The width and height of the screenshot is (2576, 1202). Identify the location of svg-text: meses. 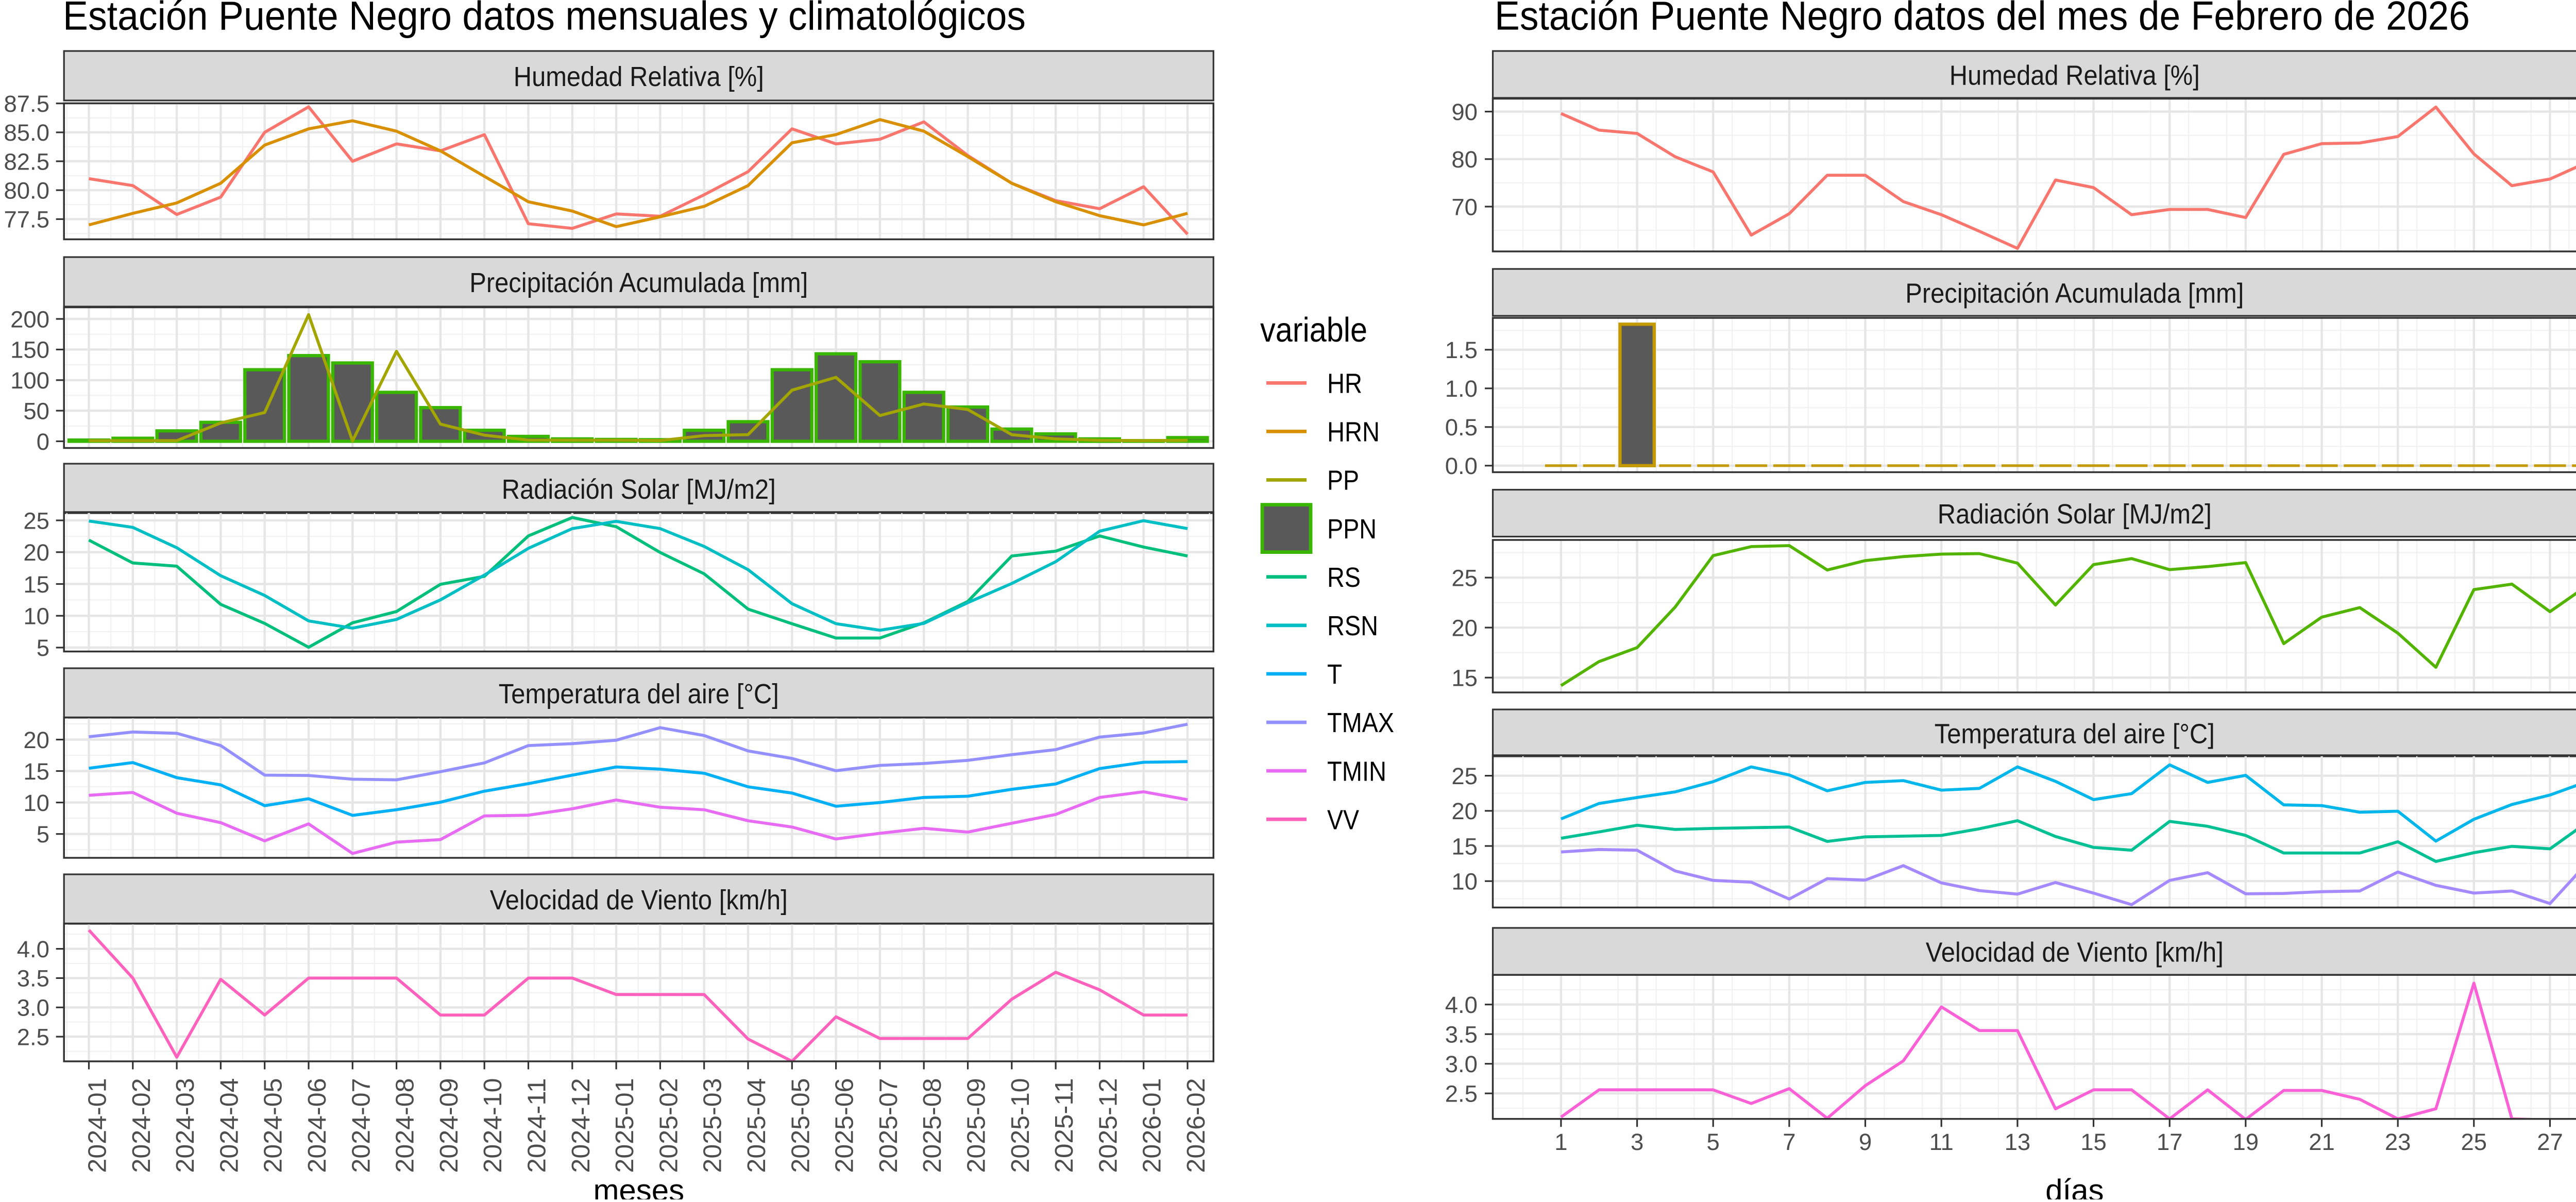
(638, 1186).